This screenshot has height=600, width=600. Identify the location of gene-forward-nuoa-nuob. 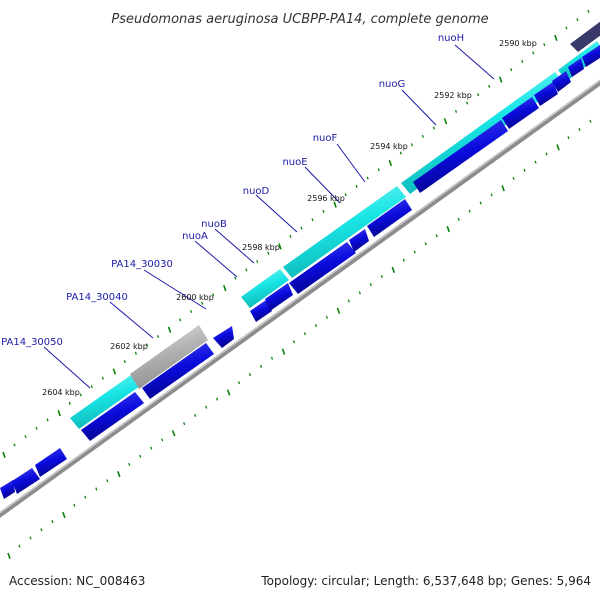
(265, 288).